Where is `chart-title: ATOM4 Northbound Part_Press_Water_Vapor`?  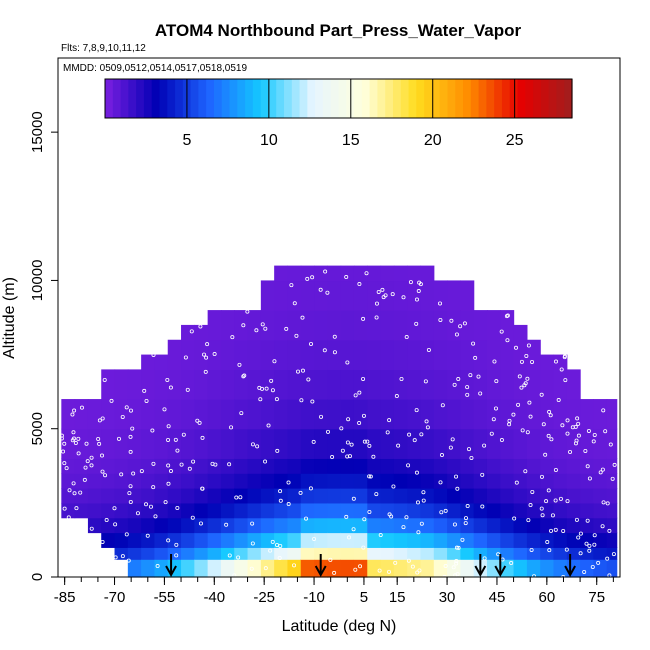
chart-title: ATOM4 Northbound Part_Press_Water_Vapor is located at coordinates (338, 30).